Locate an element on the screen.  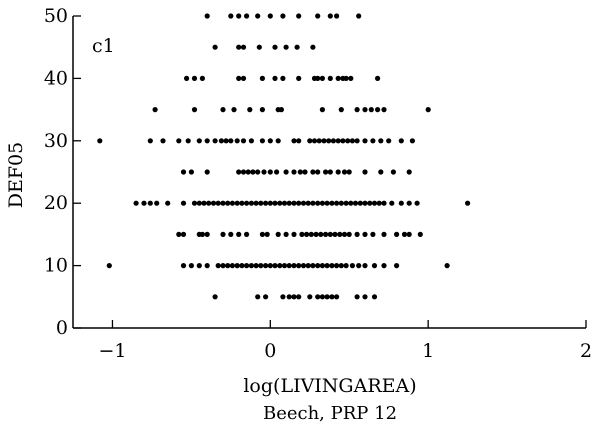
chart-caption: Beech, PRP 12 is located at coordinates (330, 413).